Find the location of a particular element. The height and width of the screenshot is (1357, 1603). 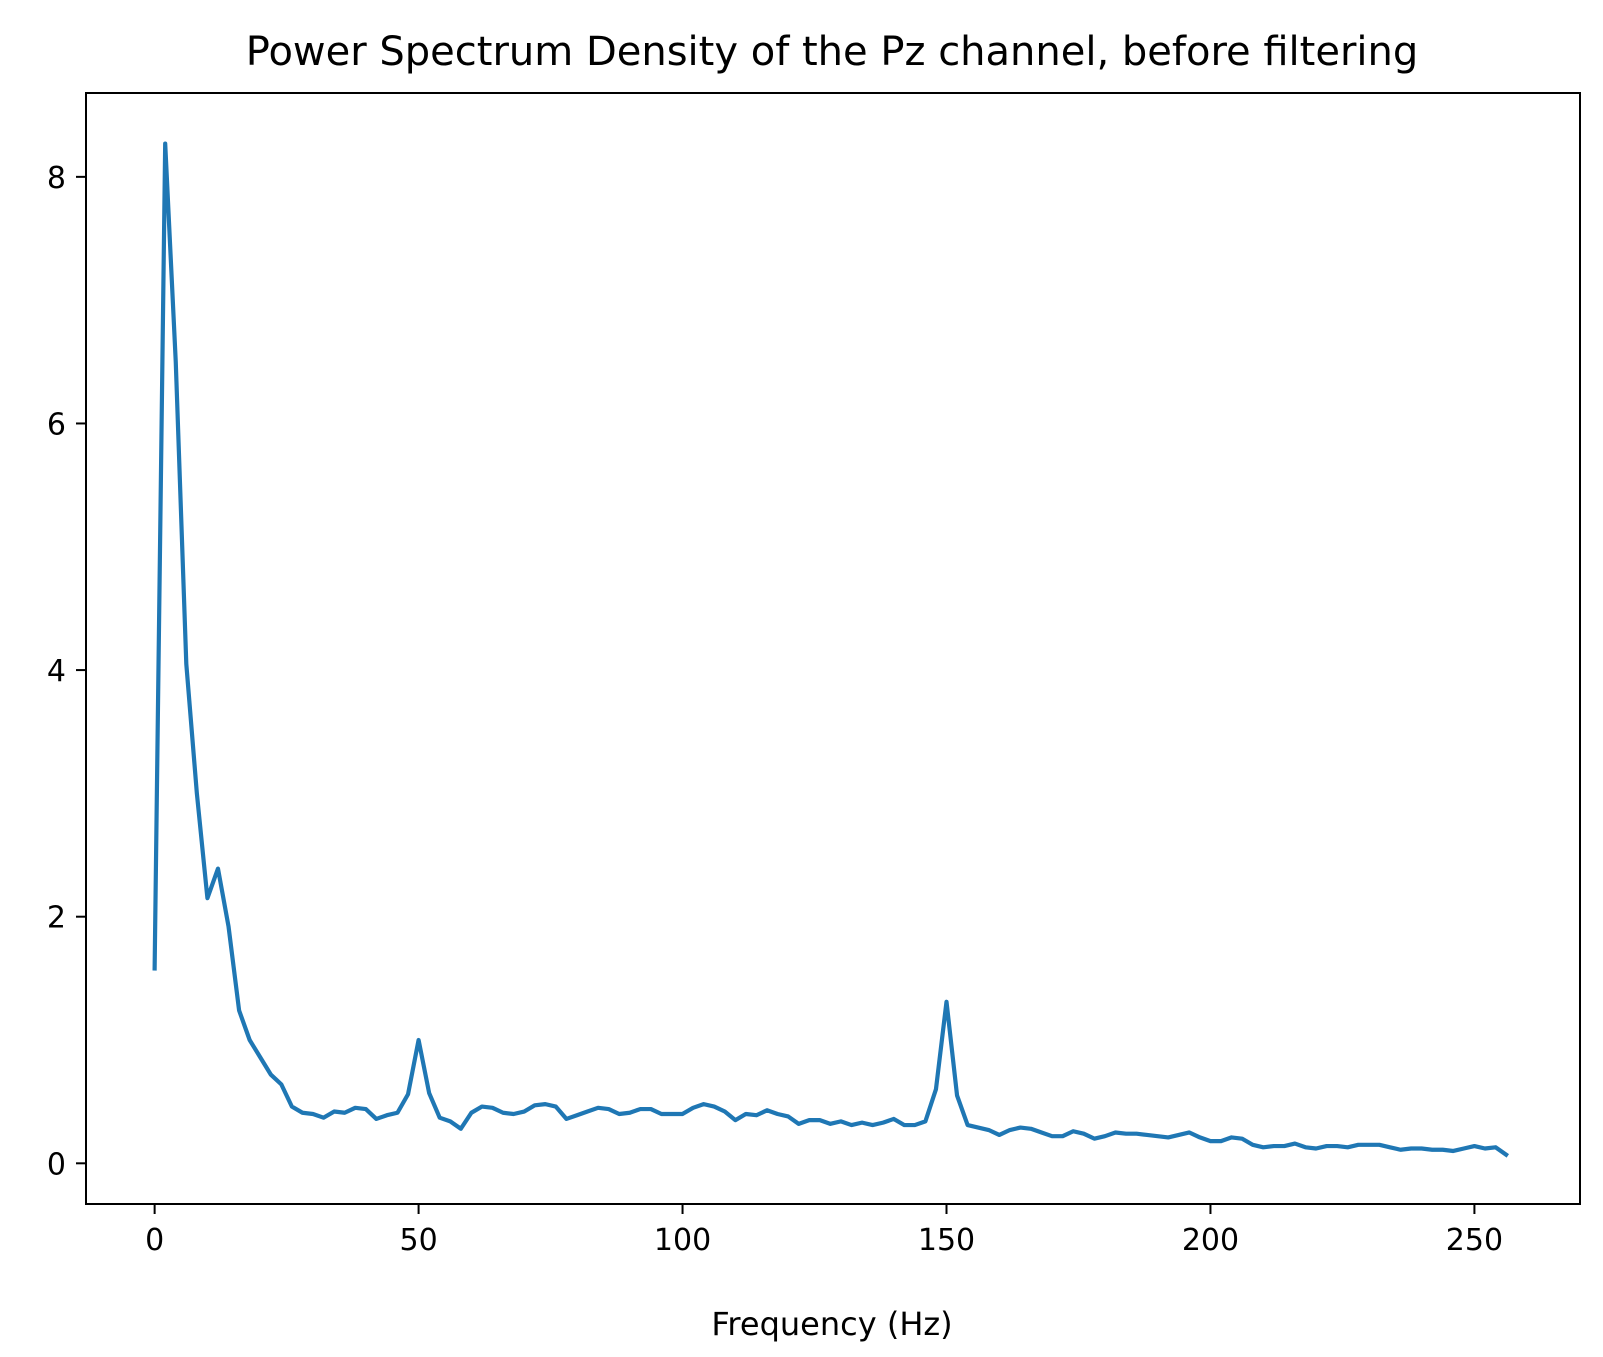

y-tick-label: 8 is located at coordinates (56, 178).